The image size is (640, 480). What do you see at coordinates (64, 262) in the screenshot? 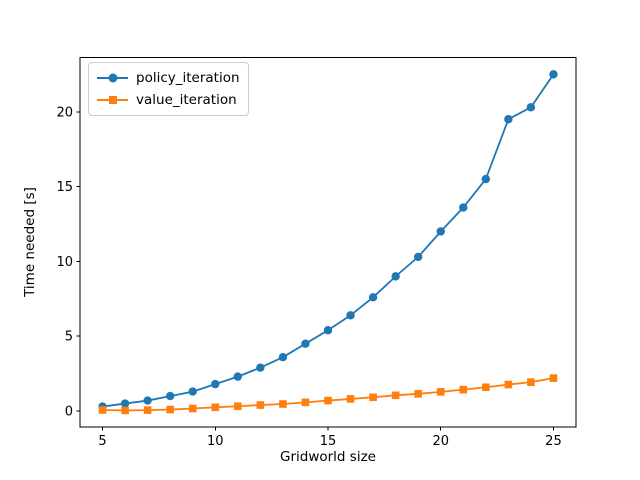
I see `y-tick-label: 10` at bounding box center [64, 262].